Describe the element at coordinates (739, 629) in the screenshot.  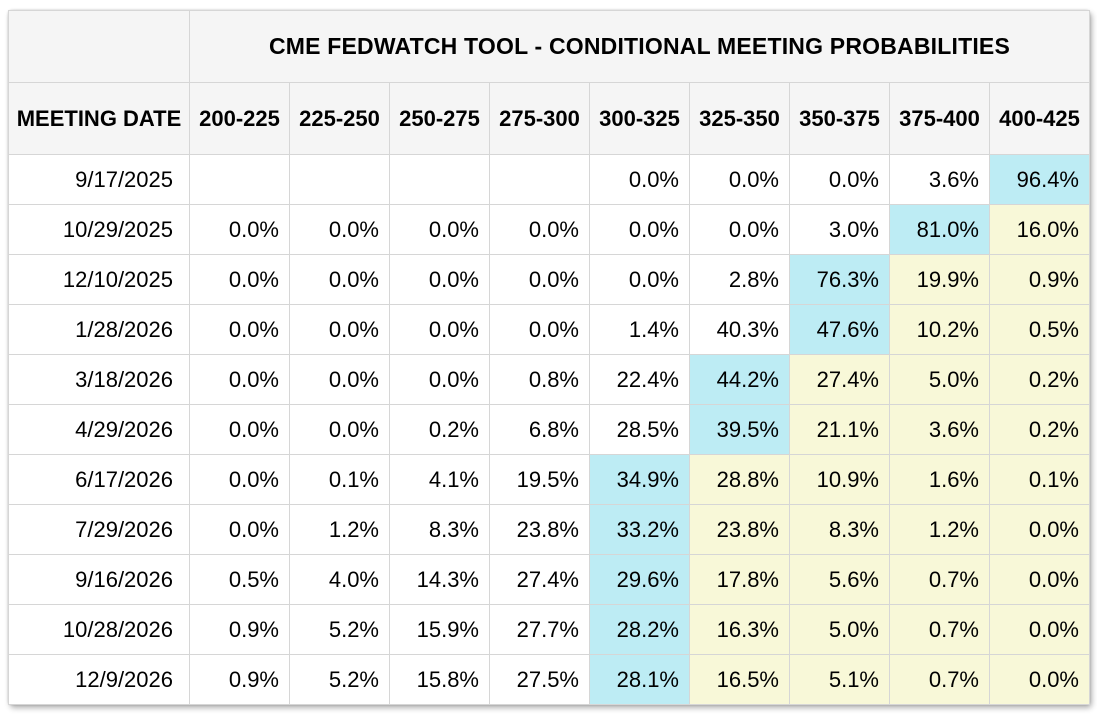
I see `probability-cell: 16.3%` at that location.